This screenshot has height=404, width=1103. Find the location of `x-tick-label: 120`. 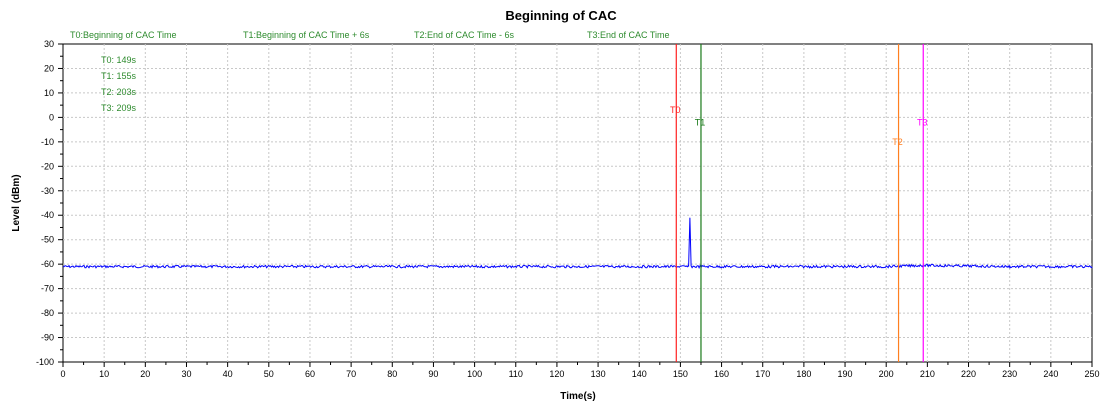

x-tick-label: 120 is located at coordinates (556, 374).